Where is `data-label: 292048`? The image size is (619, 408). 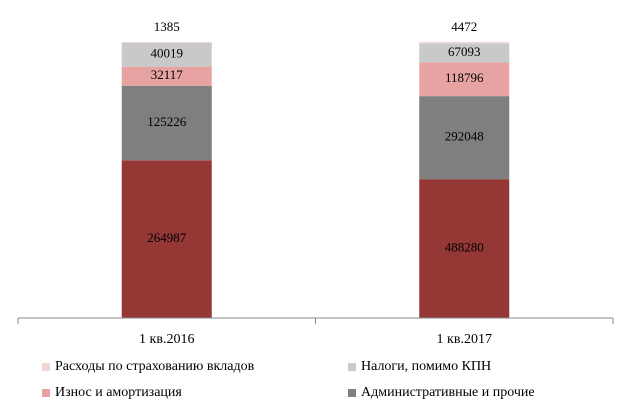
data-label: 292048 is located at coordinates (464, 136).